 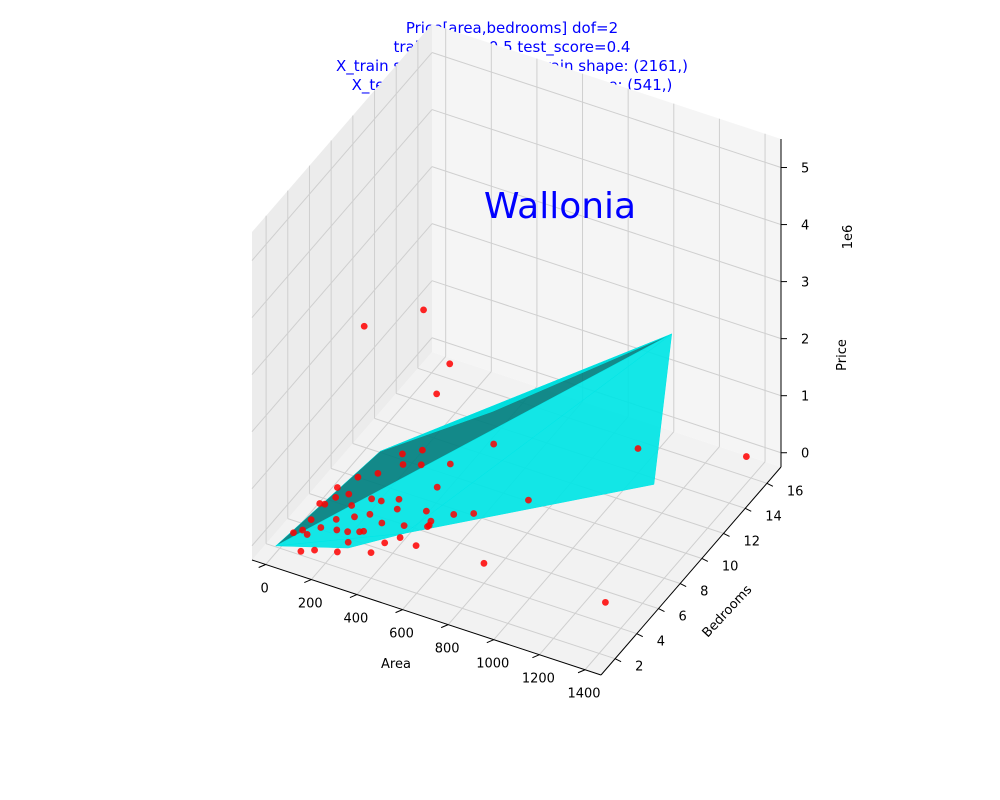 I want to click on x-tick-label: 800, so click(x=447, y=649).